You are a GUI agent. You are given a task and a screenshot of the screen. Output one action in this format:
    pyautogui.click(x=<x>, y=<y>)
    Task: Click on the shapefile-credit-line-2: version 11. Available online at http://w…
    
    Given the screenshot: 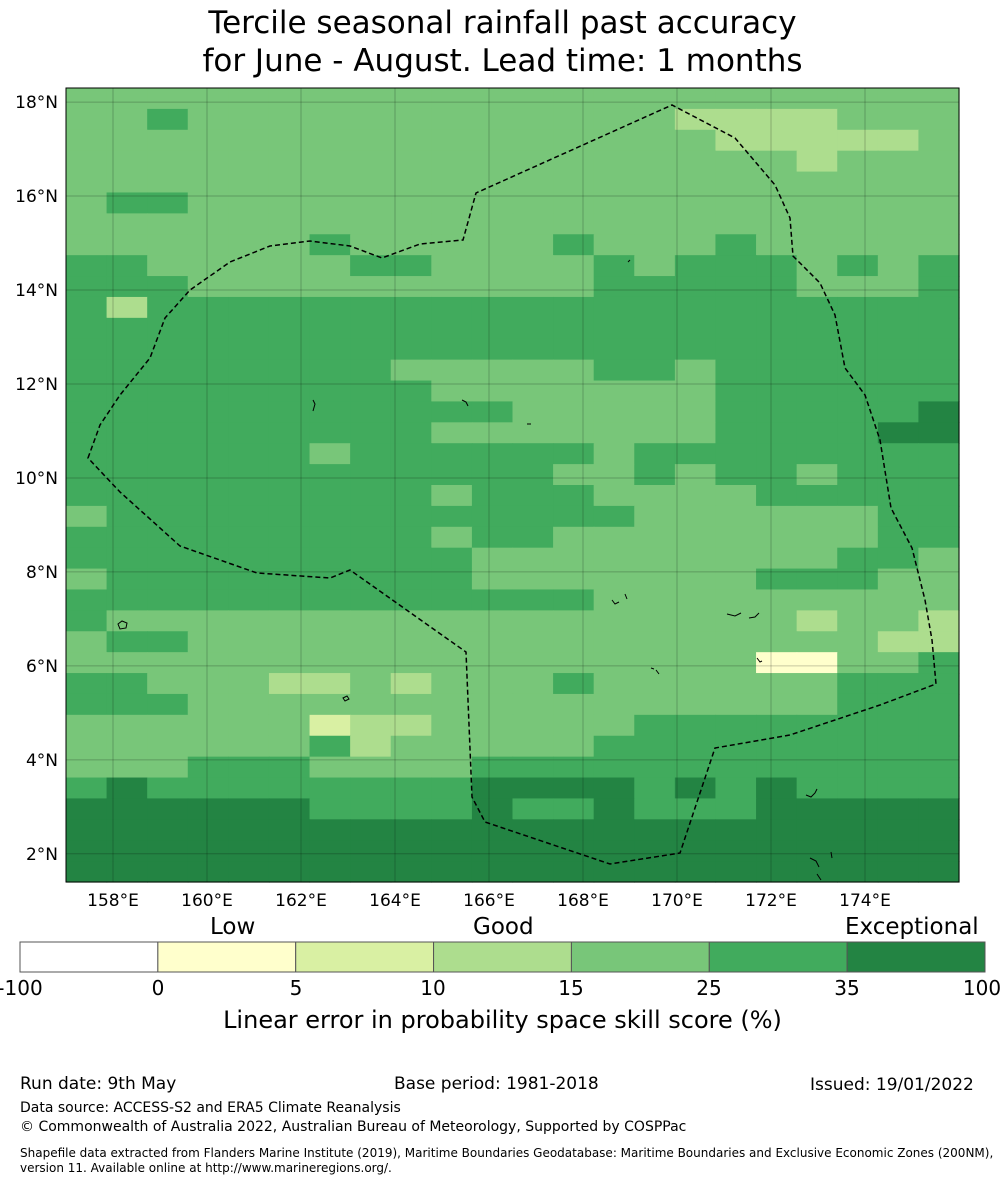 What is the action you would take?
    pyautogui.click(x=206, y=1168)
    